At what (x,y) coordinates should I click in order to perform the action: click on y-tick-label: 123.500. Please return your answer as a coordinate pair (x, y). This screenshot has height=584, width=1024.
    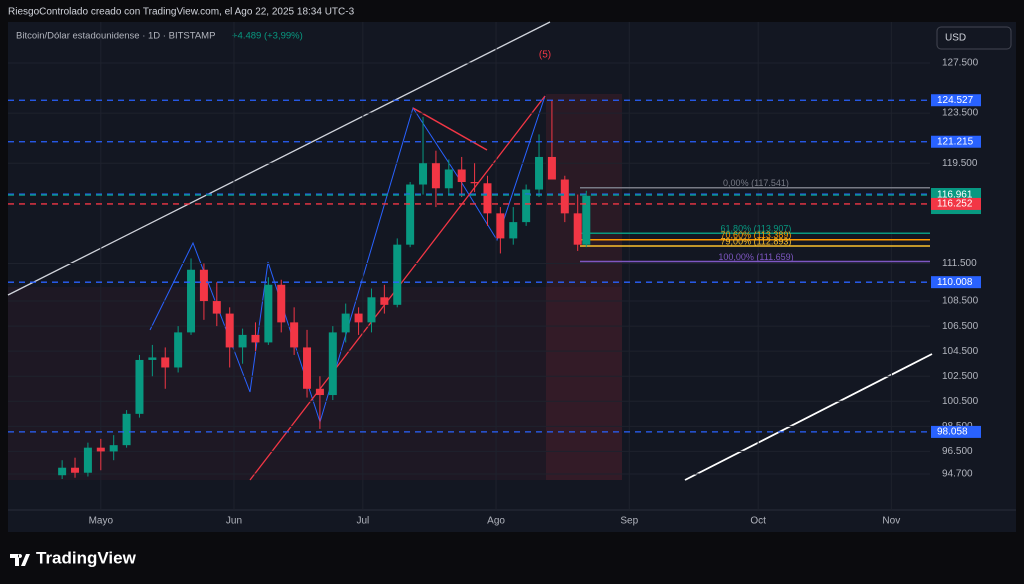
    Looking at the image, I should click on (960, 113).